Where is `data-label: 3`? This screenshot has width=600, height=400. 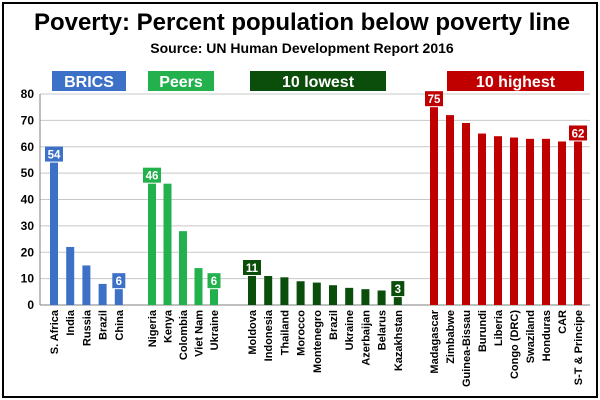
data-label: 3 is located at coordinates (398, 290).